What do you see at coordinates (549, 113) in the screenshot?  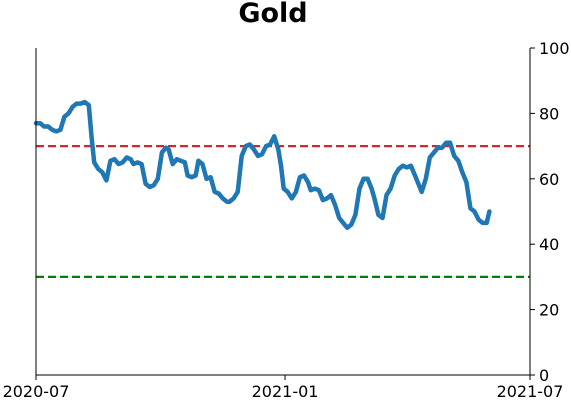 I see `y-tick-label: 80` at bounding box center [549, 113].